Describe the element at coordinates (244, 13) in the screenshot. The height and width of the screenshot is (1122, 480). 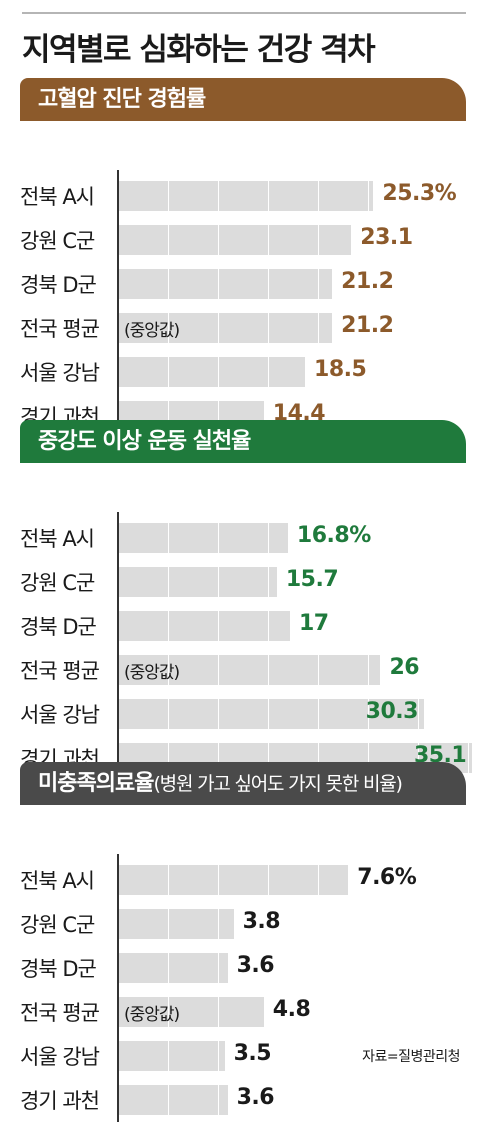
I see `top-rule` at that location.